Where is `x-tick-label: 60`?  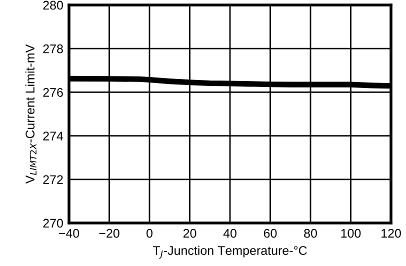
x-tick-label: 60 is located at coordinates (270, 233).